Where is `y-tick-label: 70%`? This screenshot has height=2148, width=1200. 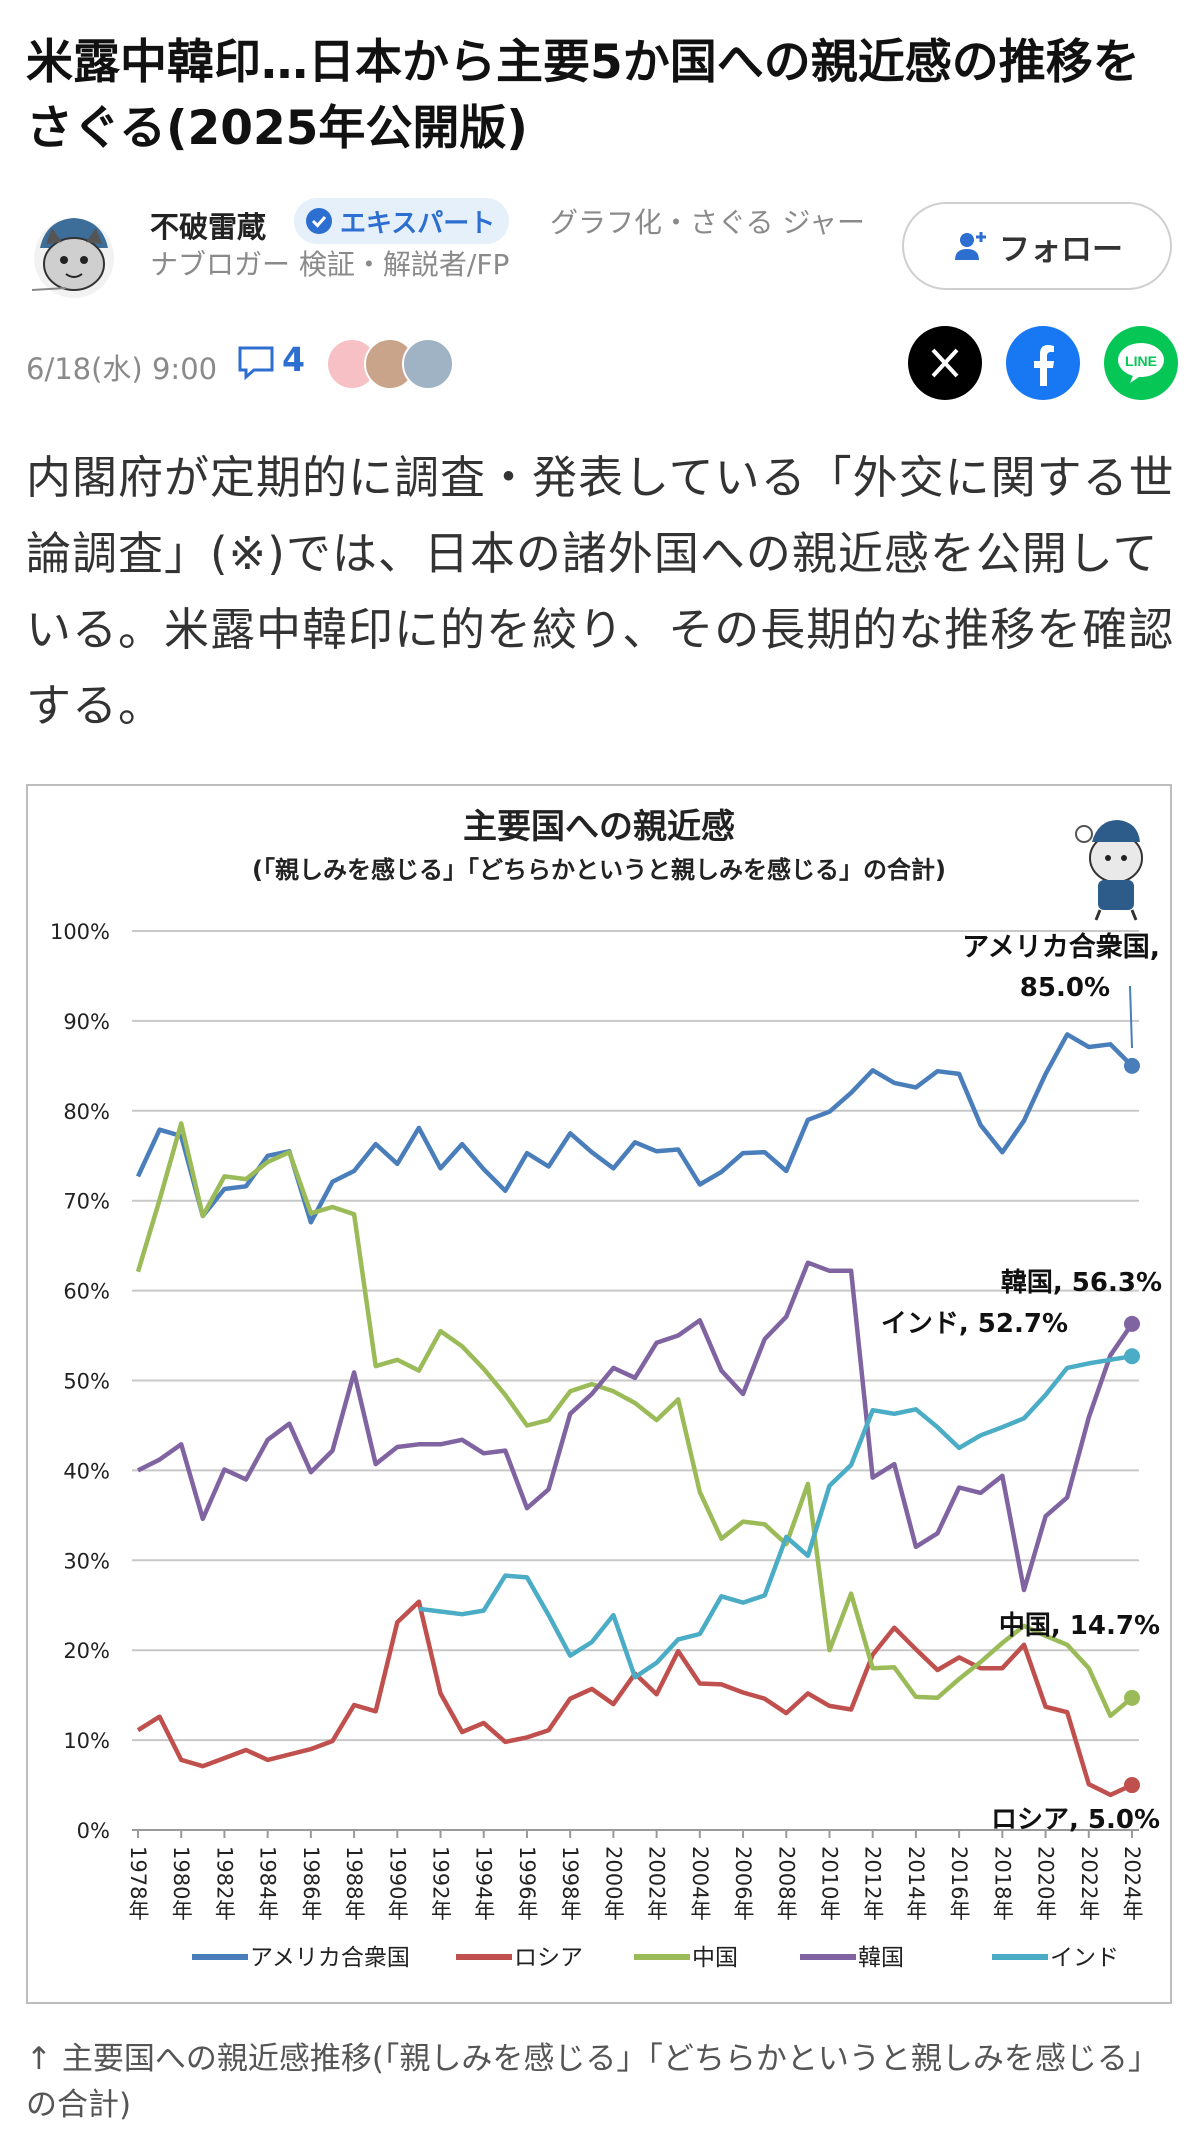 y-tick-label: 70% is located at coordinates (86, 1202).